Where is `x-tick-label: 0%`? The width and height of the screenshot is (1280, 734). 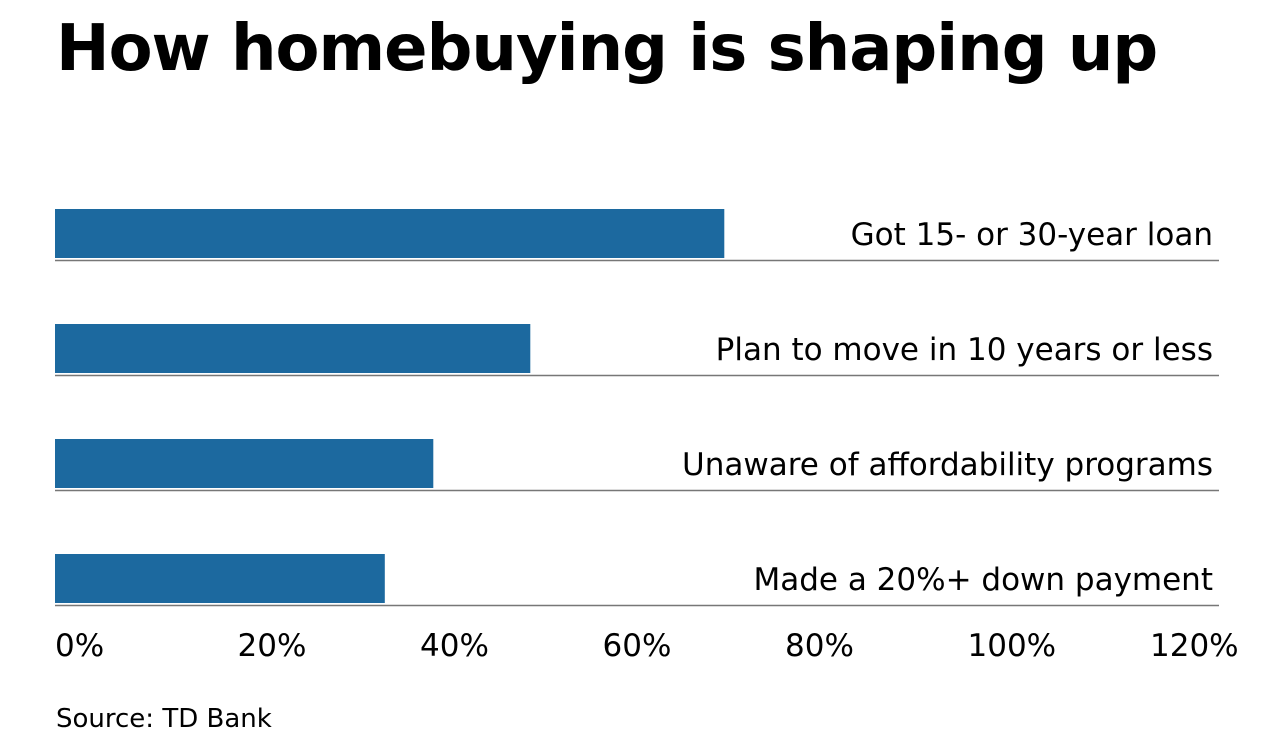 x-tick-label: 0% is located at coordinates (79, 646).